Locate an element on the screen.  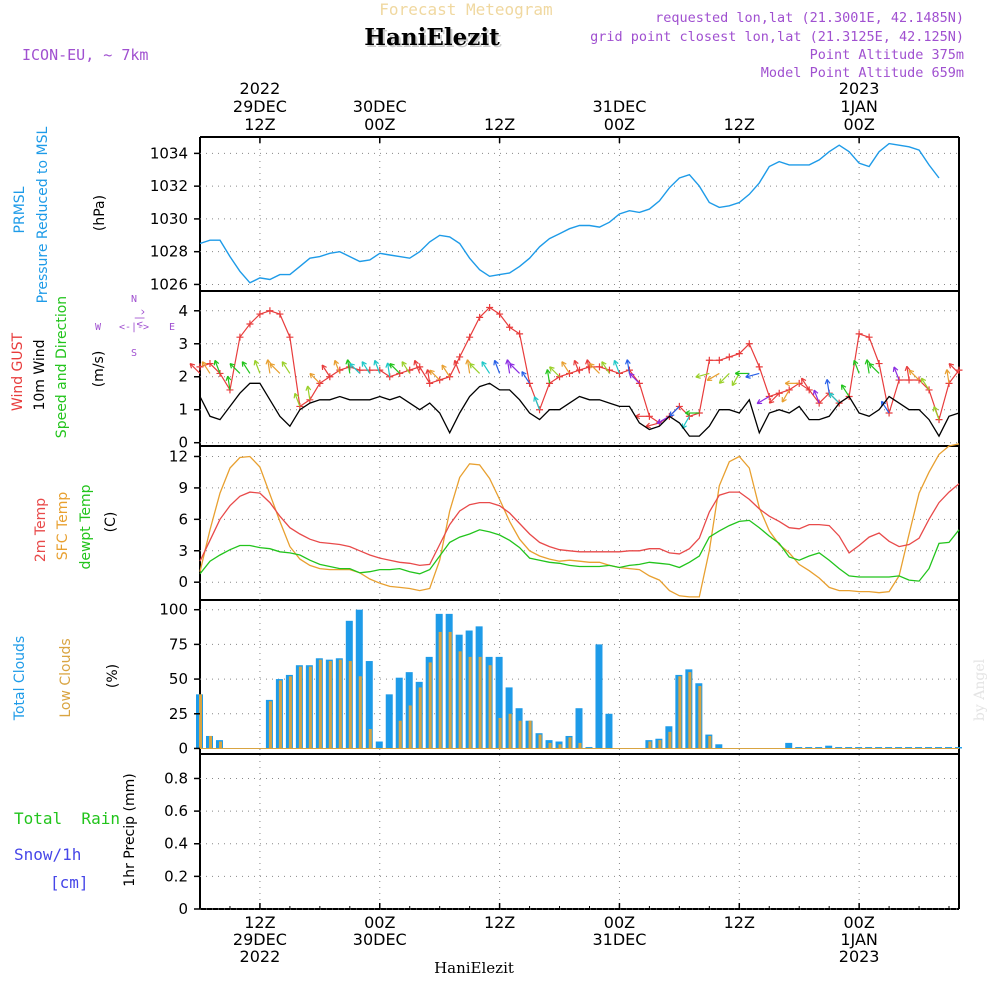
ytick-label-clouds-3: 75 is located at coordinates (178, 644).